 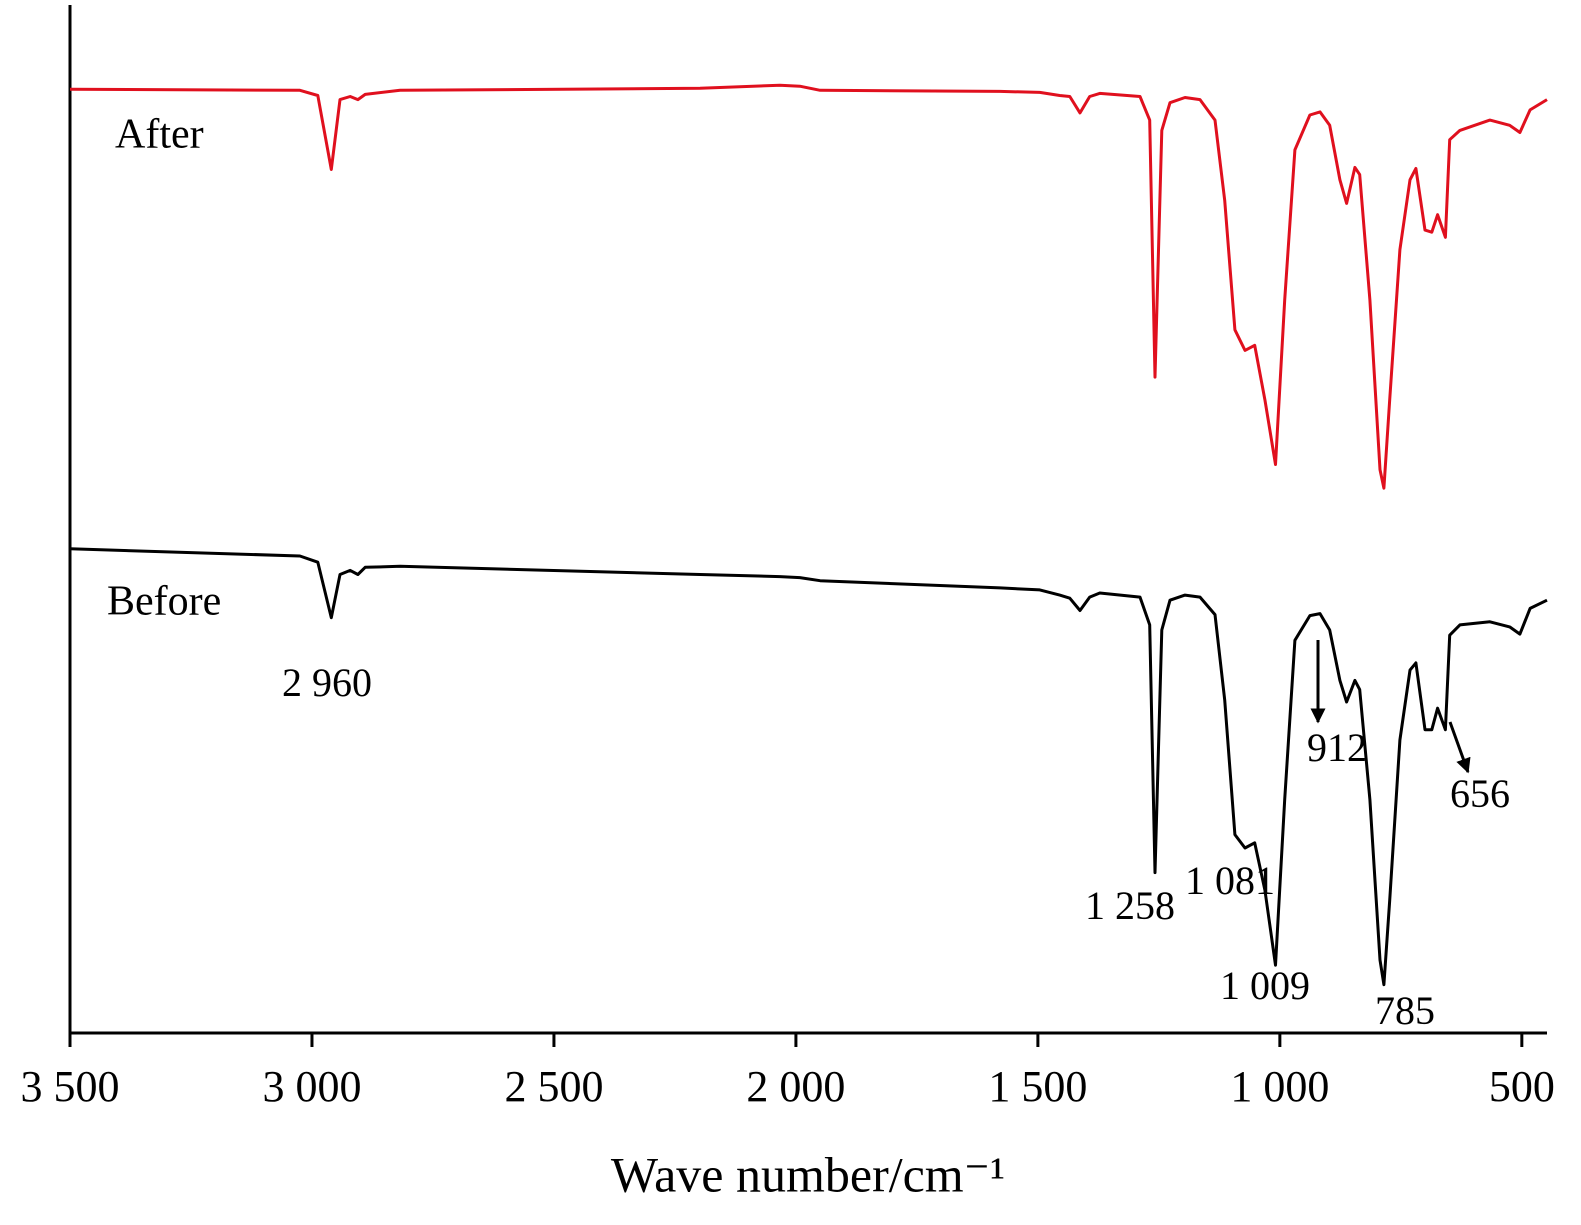 I want to click on x-tick-label: 1 500, so click(x=1037, y=1086).